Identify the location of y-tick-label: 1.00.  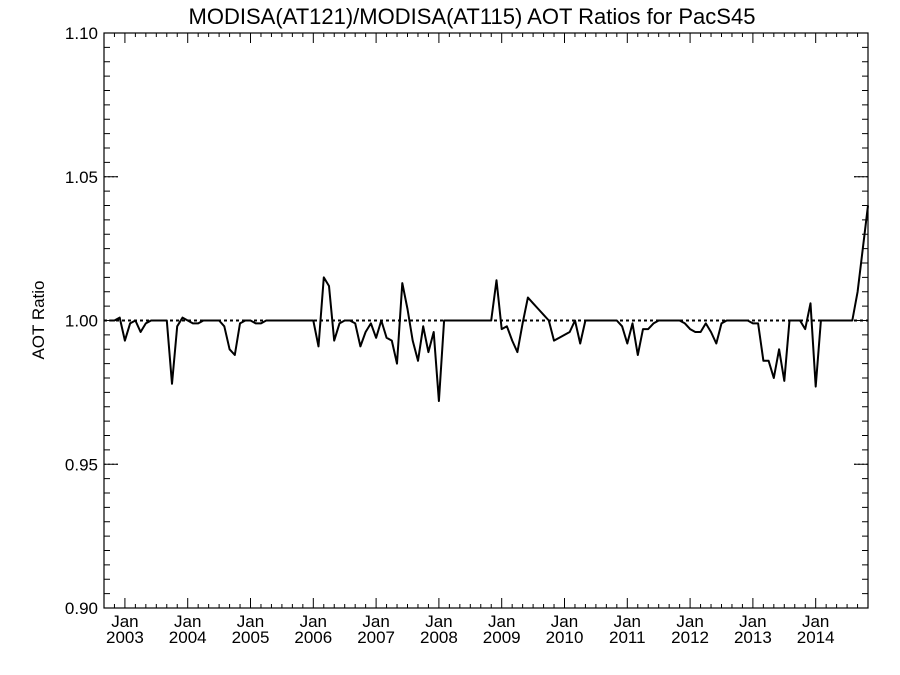
(81, 321).